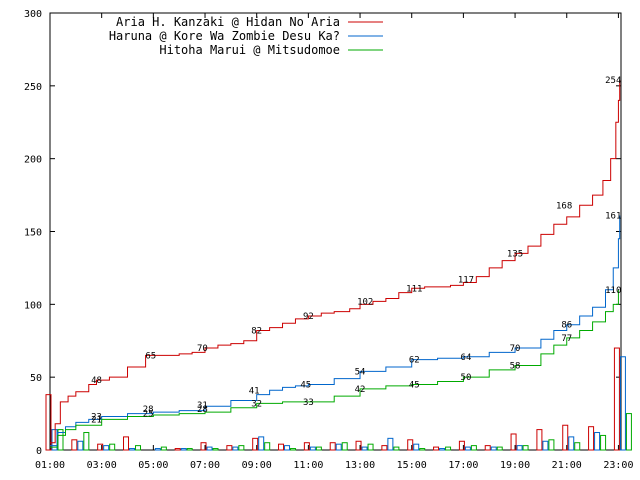  I want to click on data-label: 33, so click(308, 403).